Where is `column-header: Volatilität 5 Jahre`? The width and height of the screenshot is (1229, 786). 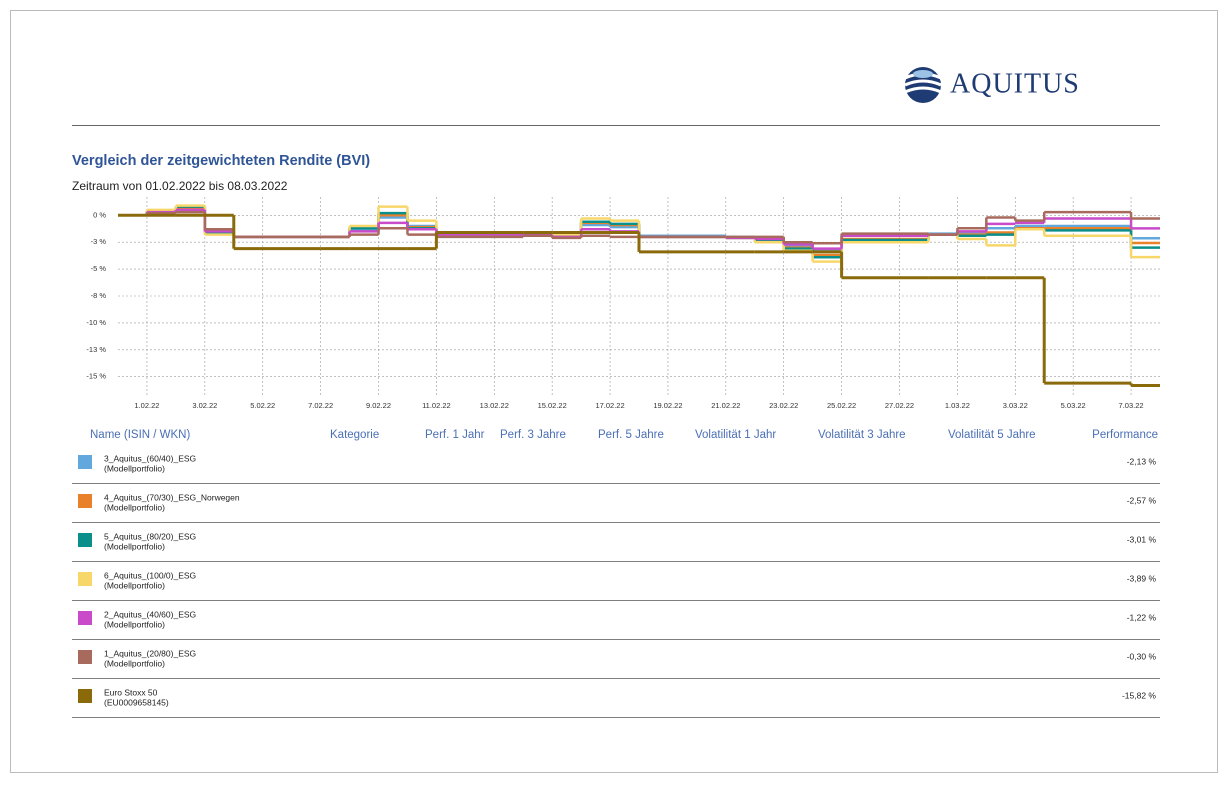 column-header: Volatilität 5 Jahre is located at coordinates (992, 435).